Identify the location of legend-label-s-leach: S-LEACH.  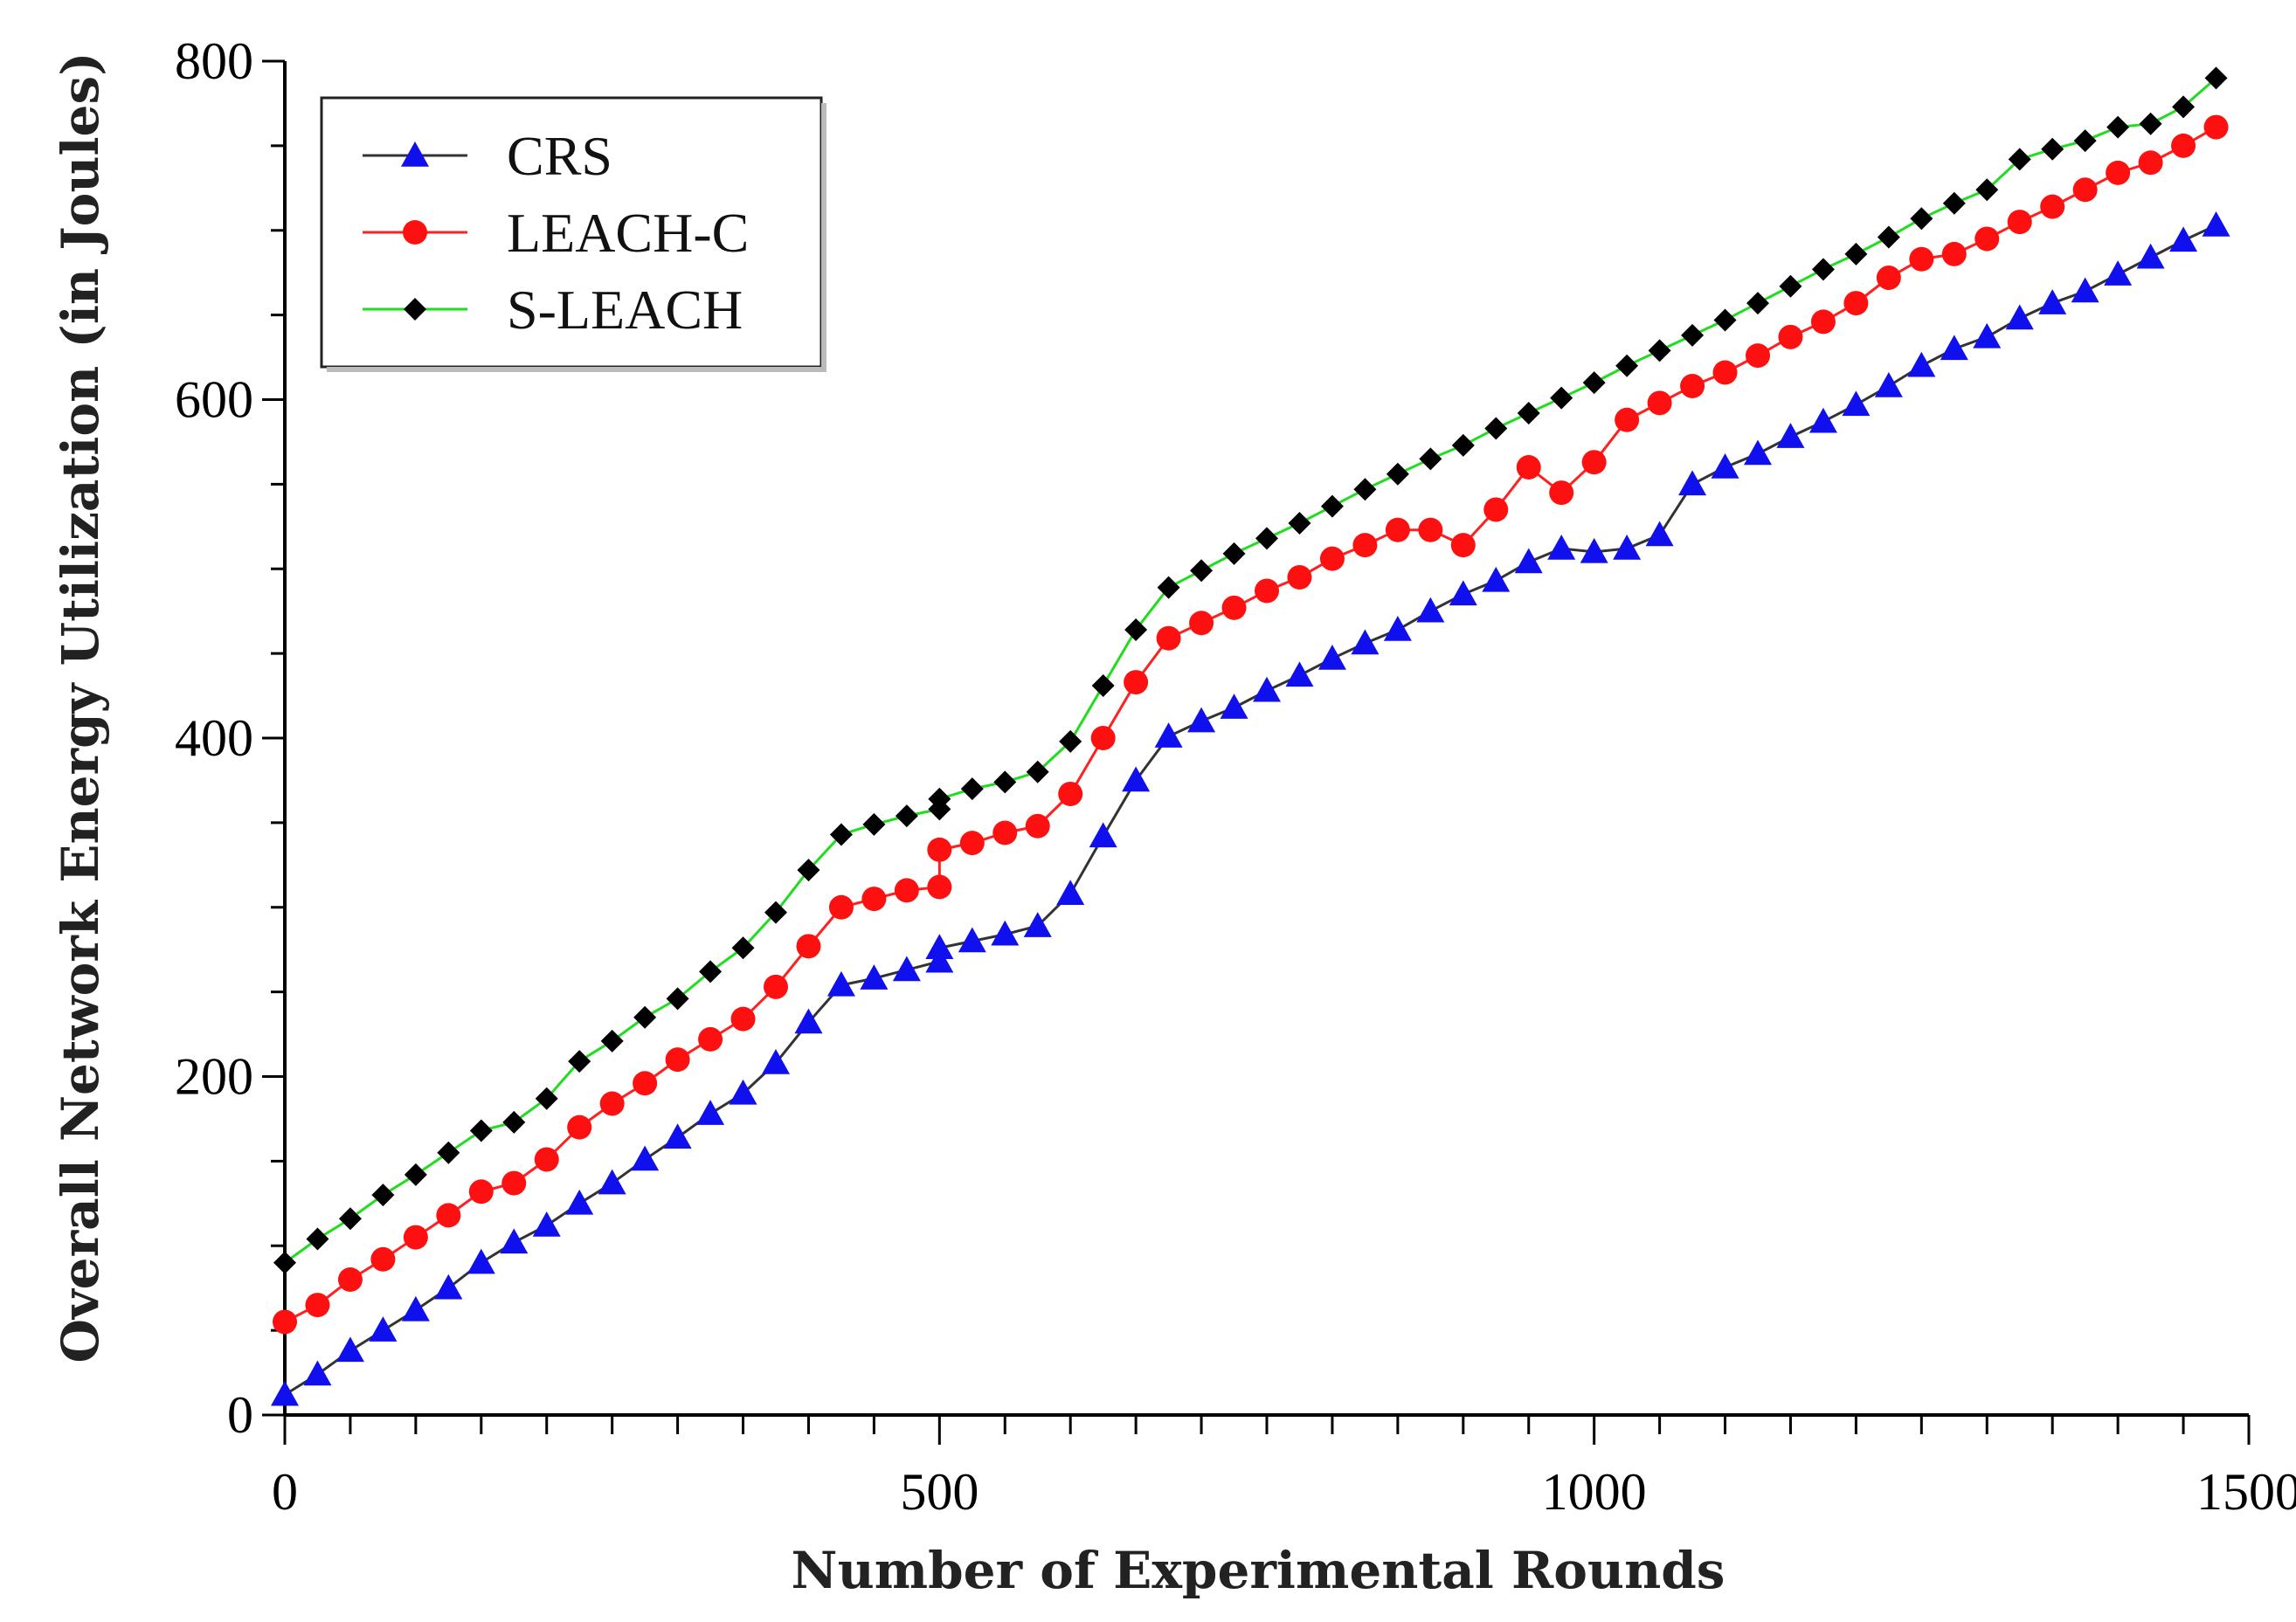
(625, 310).